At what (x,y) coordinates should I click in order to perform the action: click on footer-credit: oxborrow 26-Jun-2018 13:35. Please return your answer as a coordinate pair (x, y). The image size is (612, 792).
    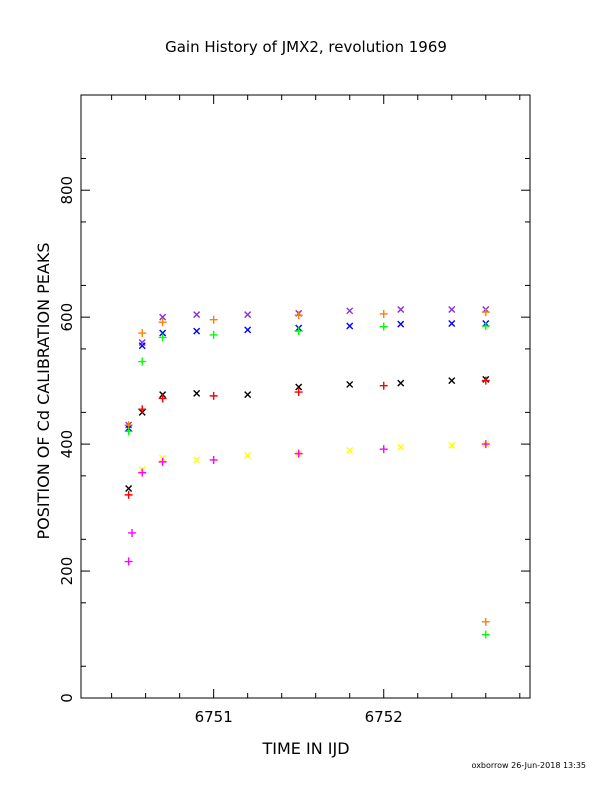
    Looking at the image, I should click on (529, 765).